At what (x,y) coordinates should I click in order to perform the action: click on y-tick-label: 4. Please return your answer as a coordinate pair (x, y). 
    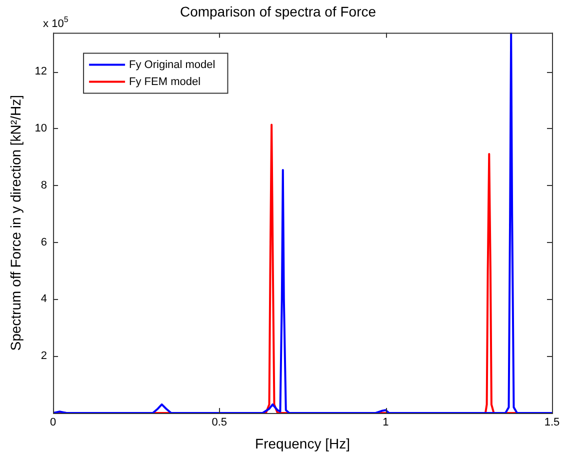
    Looking at the image, I should click on (44, 299).